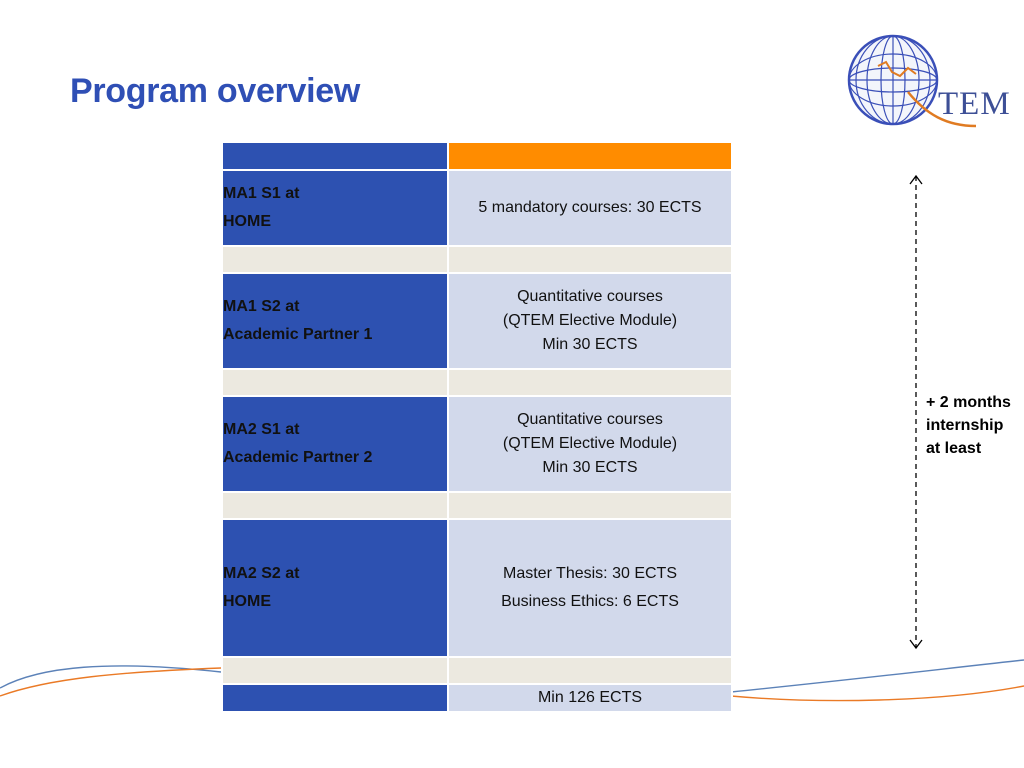  Describe the element at coordinates (298, 457) in the screenshot. I see `semester-label-line: Academic Partner 2` at that location.